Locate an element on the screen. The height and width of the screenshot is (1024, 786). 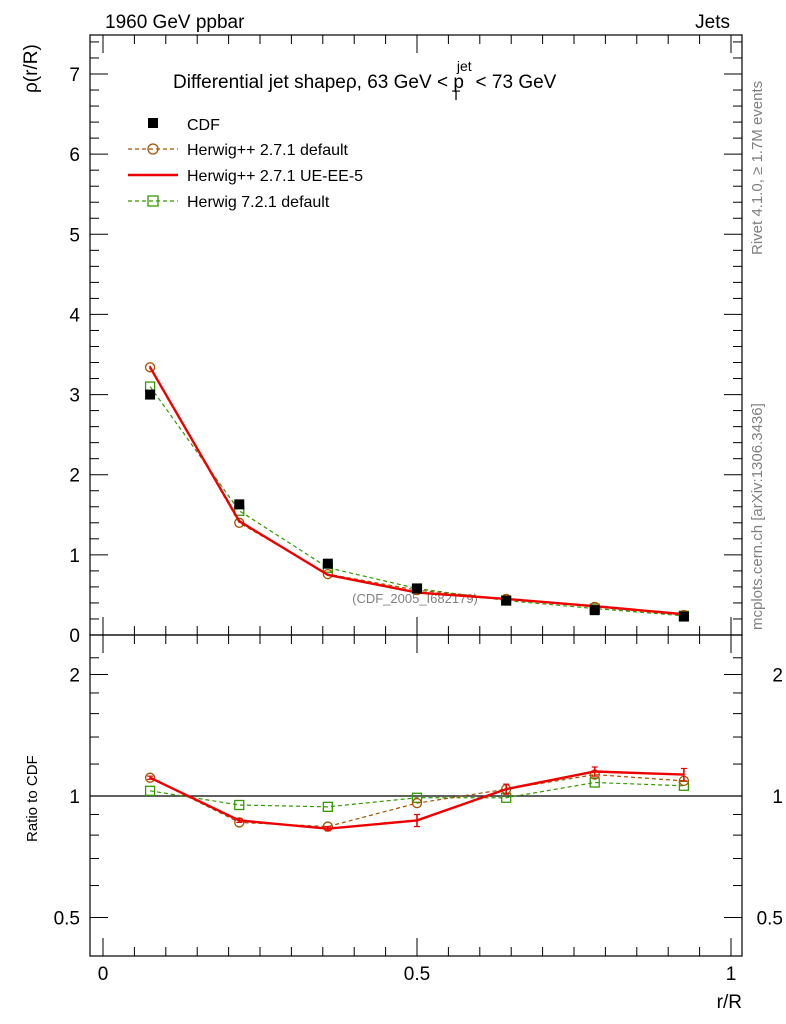
legend-marker-herwig7 is located at coordinates (153, 201).